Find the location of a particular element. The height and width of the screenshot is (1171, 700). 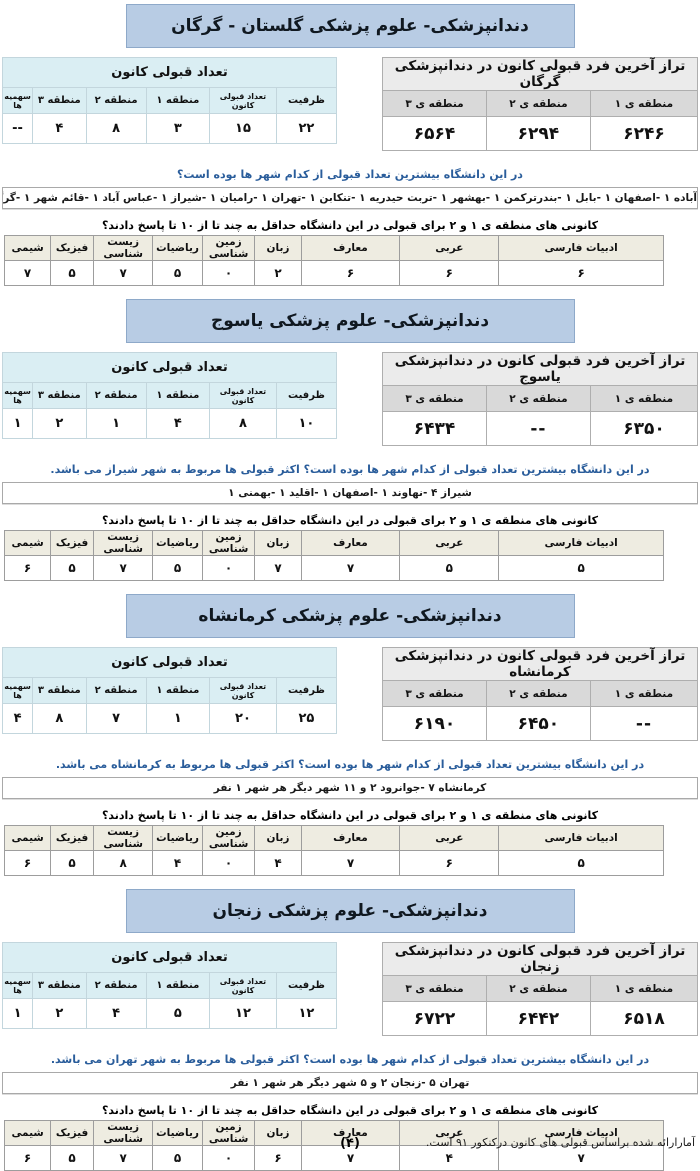

taraz-value: ۶۷۲۲ is located at coordinates (434, 1018).